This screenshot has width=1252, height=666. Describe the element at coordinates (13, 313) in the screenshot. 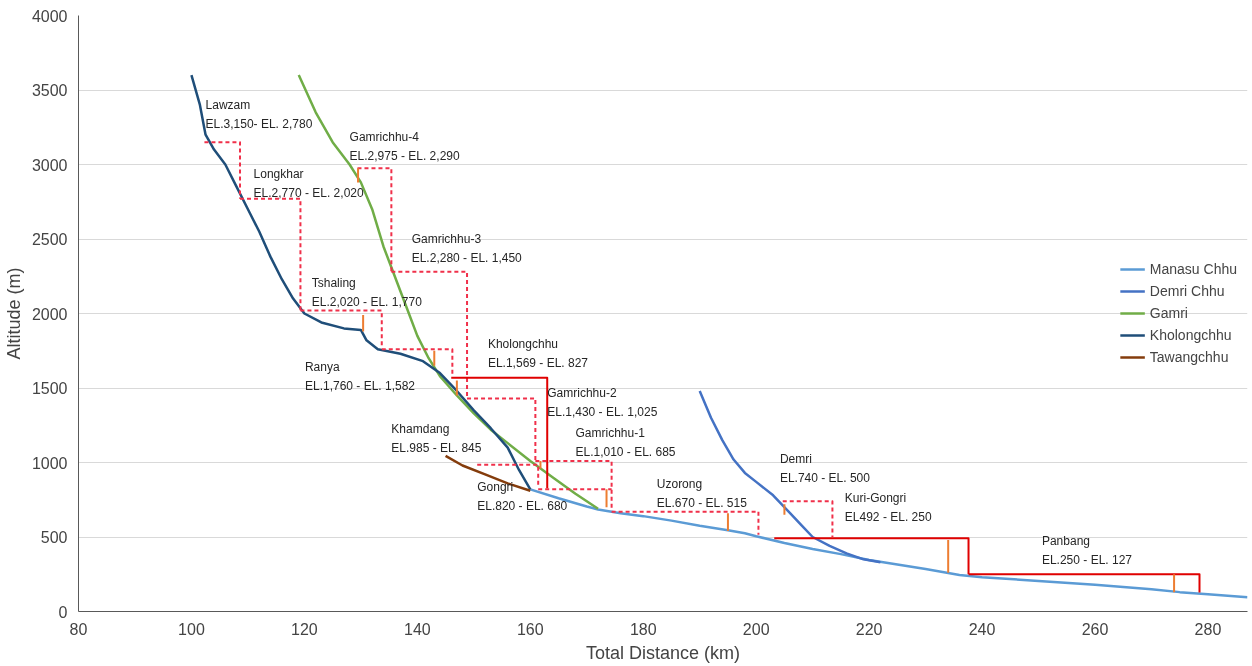

I see `y-axis-title: Altitude (m)` at that location.